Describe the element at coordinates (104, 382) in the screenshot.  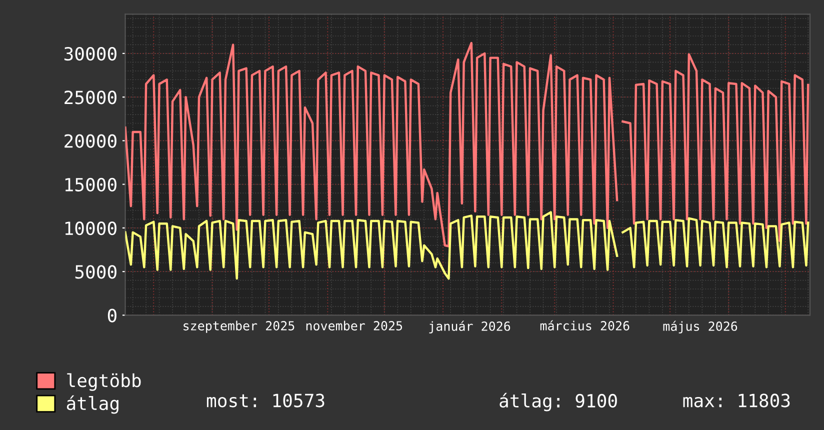
I see `legend-label: legtöbb` at that location.